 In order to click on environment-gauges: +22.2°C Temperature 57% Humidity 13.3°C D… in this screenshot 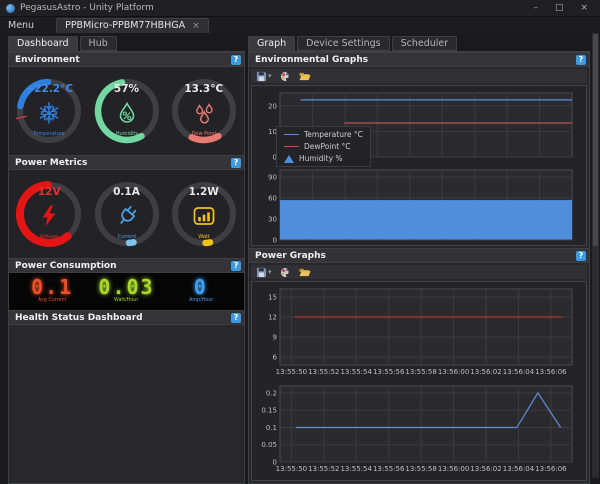, I will do `click(126, 111)`.